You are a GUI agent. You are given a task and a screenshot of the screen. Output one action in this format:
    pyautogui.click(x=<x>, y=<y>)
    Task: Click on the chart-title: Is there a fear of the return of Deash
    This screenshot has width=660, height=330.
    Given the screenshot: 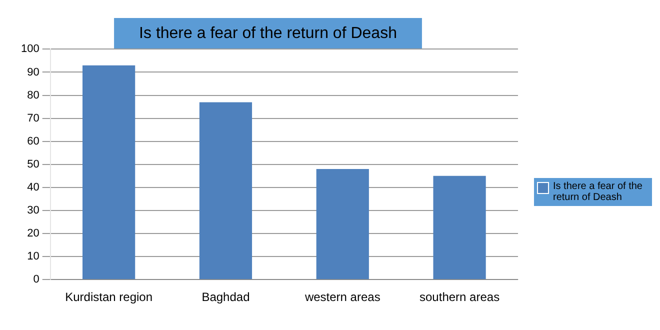 What is the action you would take?
    pyautogui.click(x=268, y=33)
    